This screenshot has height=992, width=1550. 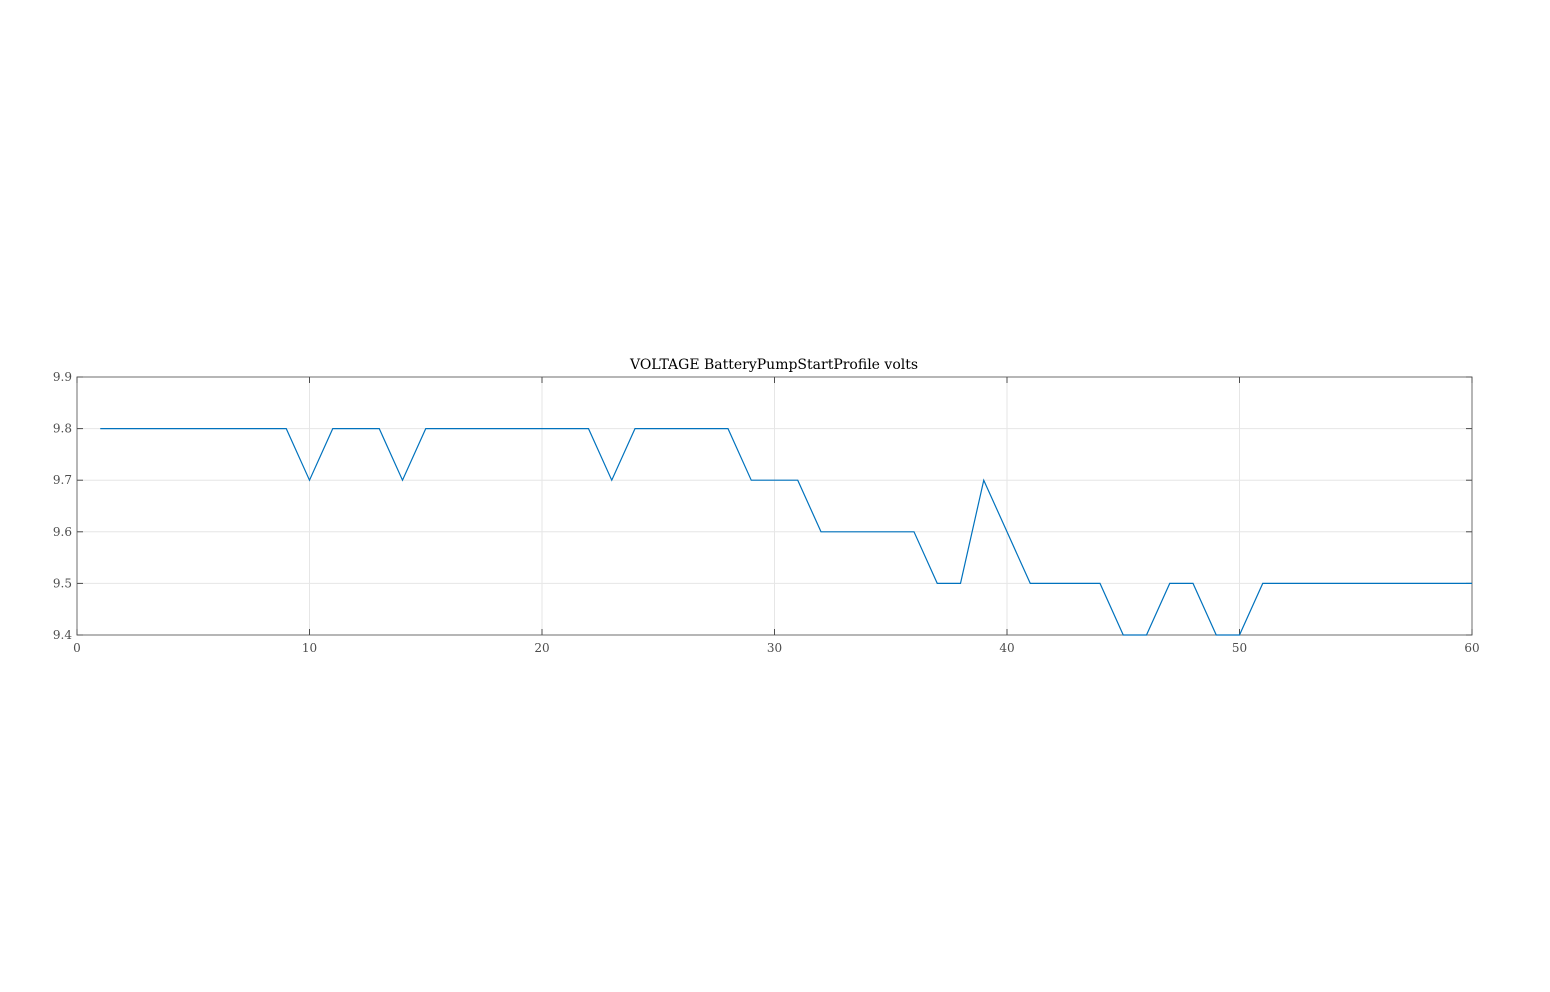 I want to click on x-tick-label: 10, so click(x=309, y=648).